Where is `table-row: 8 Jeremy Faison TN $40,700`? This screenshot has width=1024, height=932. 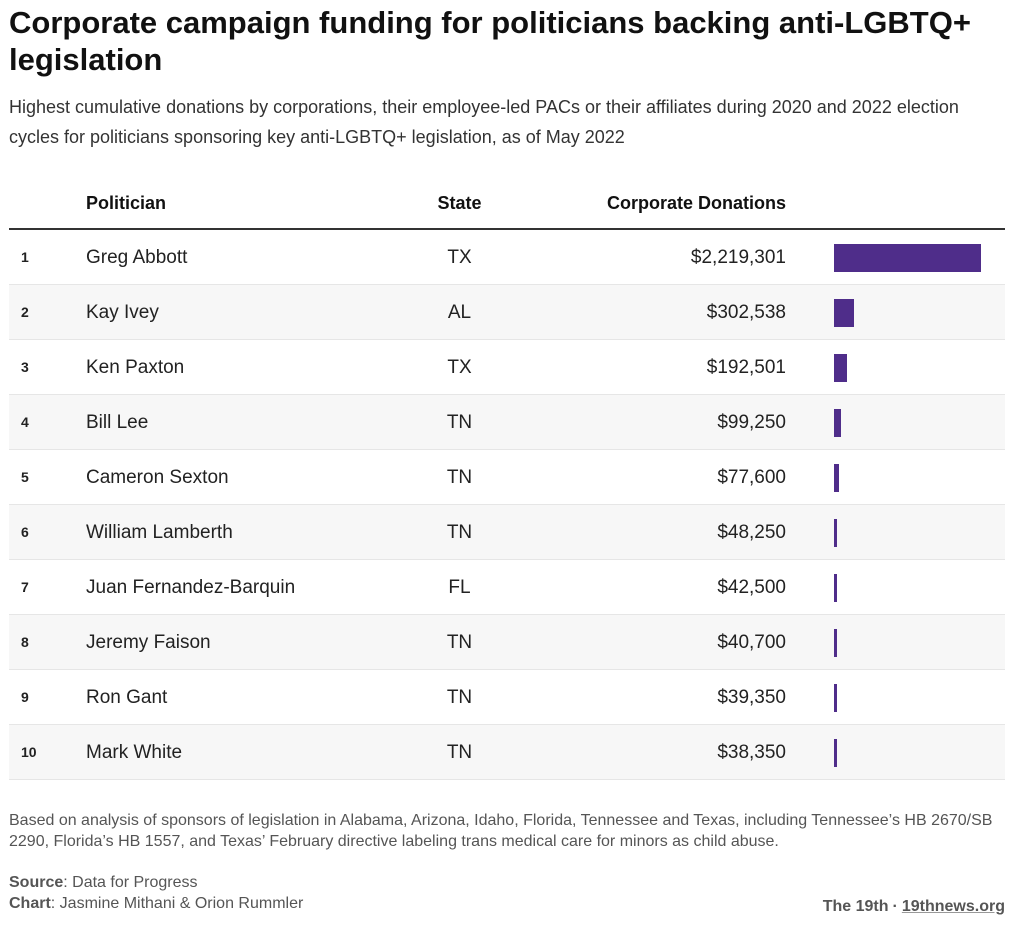
table-row: 8 Jeremy Faison TN $40,700 is located at coordinates (507, 642).